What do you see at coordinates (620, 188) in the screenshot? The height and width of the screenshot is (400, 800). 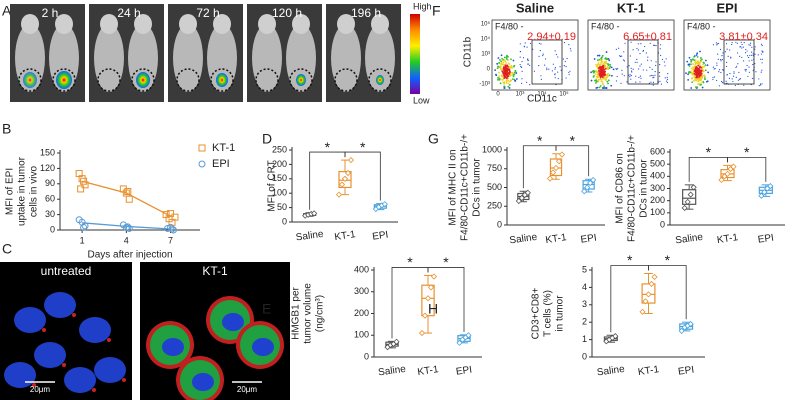 I see `y-axis-label: MFI of CD86 on` at bounding box center [620, 188].